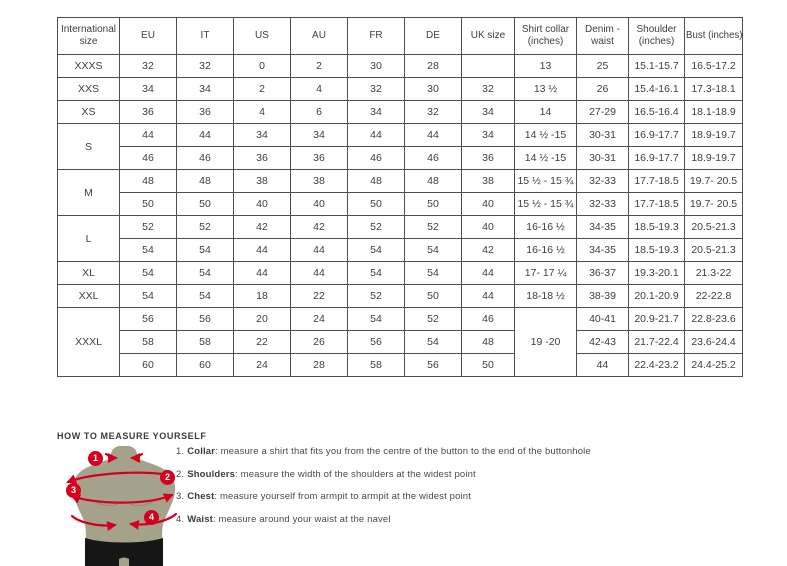  I want to click on table-cell: 16-16 ½, so click(545, 250).